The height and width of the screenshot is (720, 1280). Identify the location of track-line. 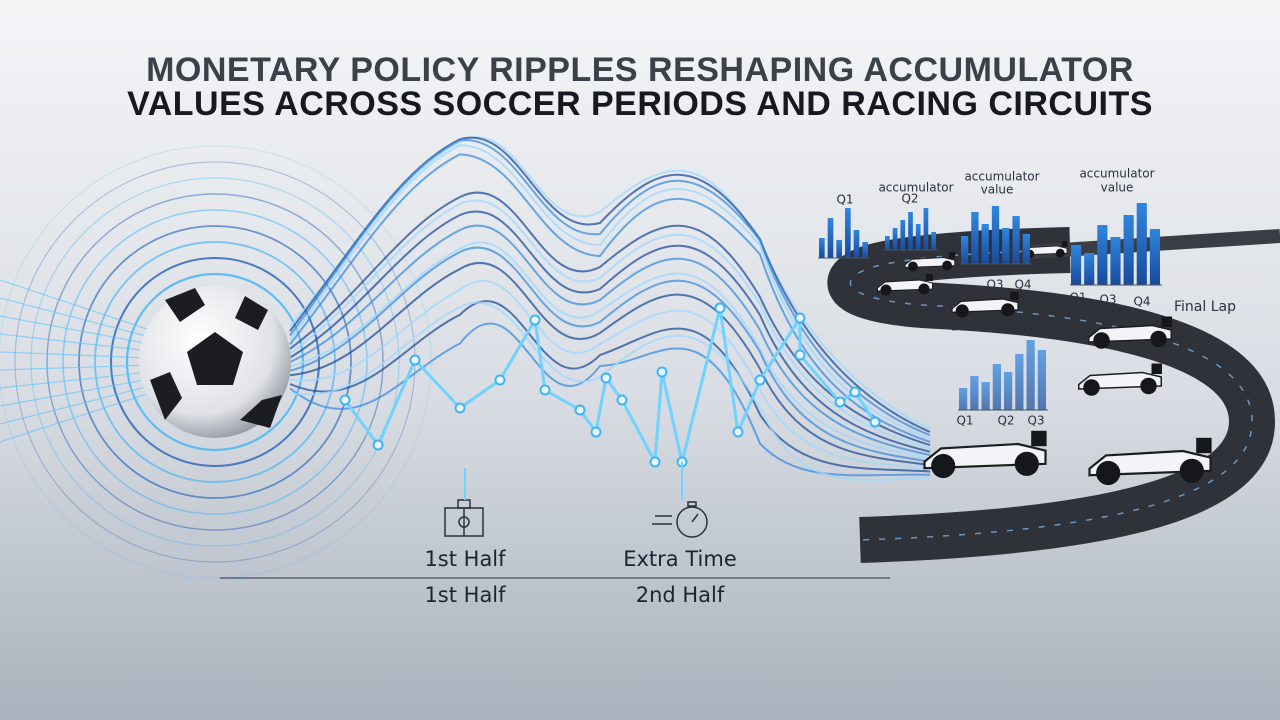
(1051, 395).